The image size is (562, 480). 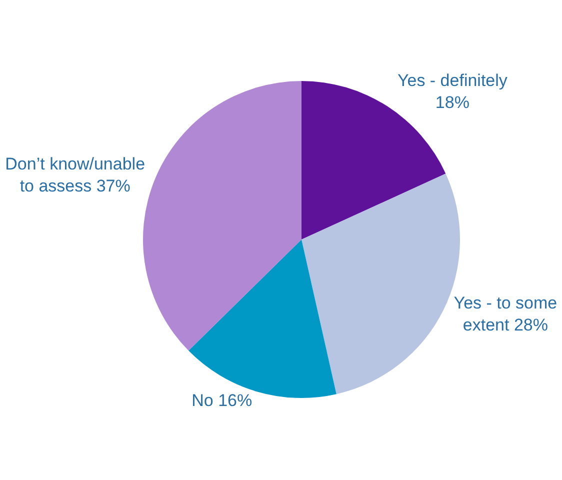 I want to click on slice-label: Don’t know/unable to assess 37%, so click(x=75, y=175).